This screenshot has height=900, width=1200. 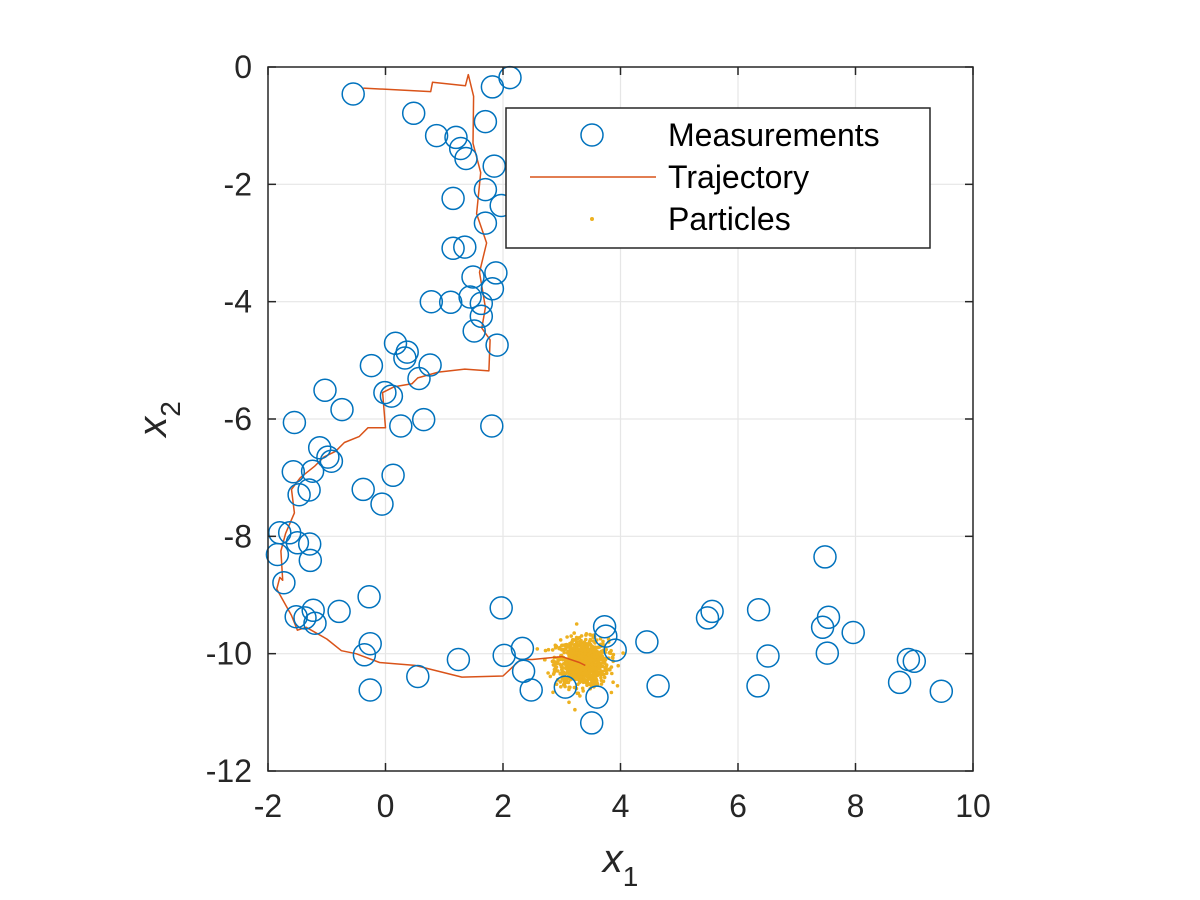 I want to click on y-tick-label: -2, so click(x=238, y=184).